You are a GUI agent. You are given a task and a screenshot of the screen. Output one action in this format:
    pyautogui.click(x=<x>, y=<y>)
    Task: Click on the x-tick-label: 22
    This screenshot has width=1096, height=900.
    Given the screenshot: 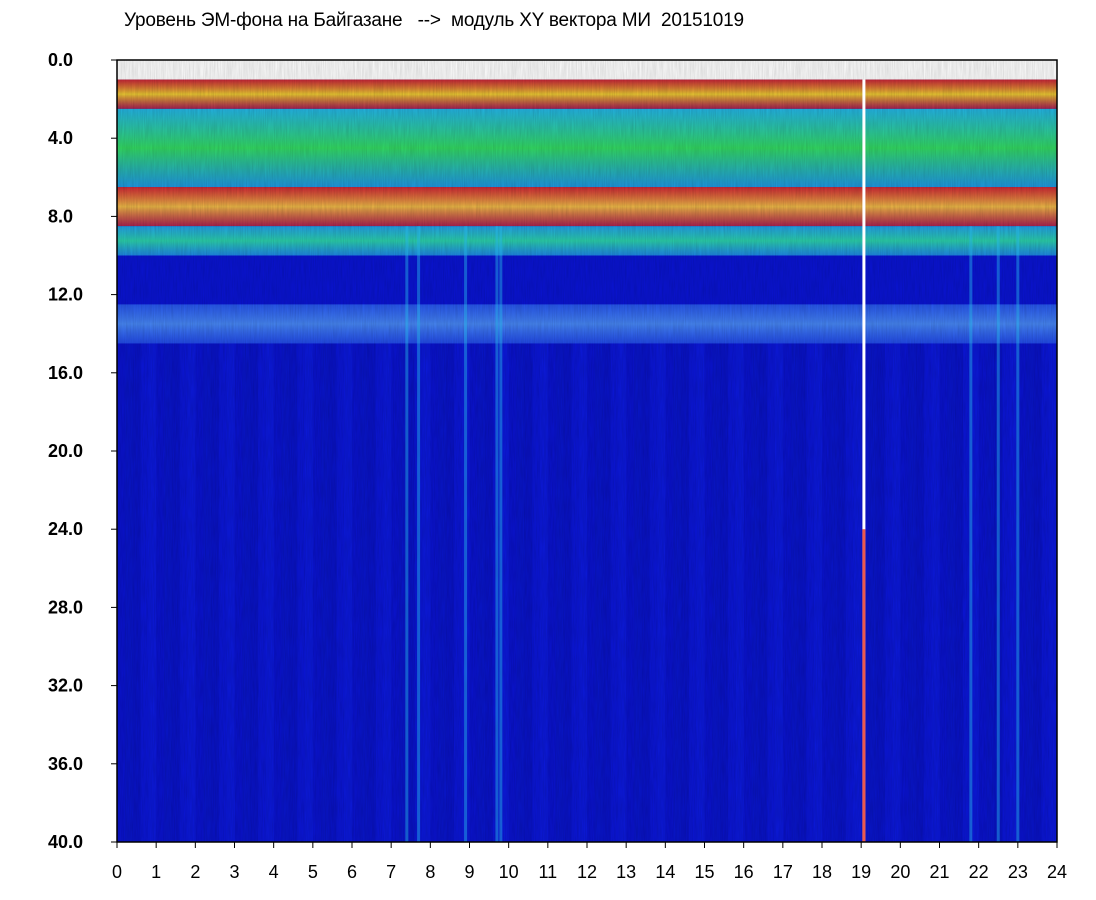 What is the action you would take?
    pyautogui.click(x=979, y=872)
    